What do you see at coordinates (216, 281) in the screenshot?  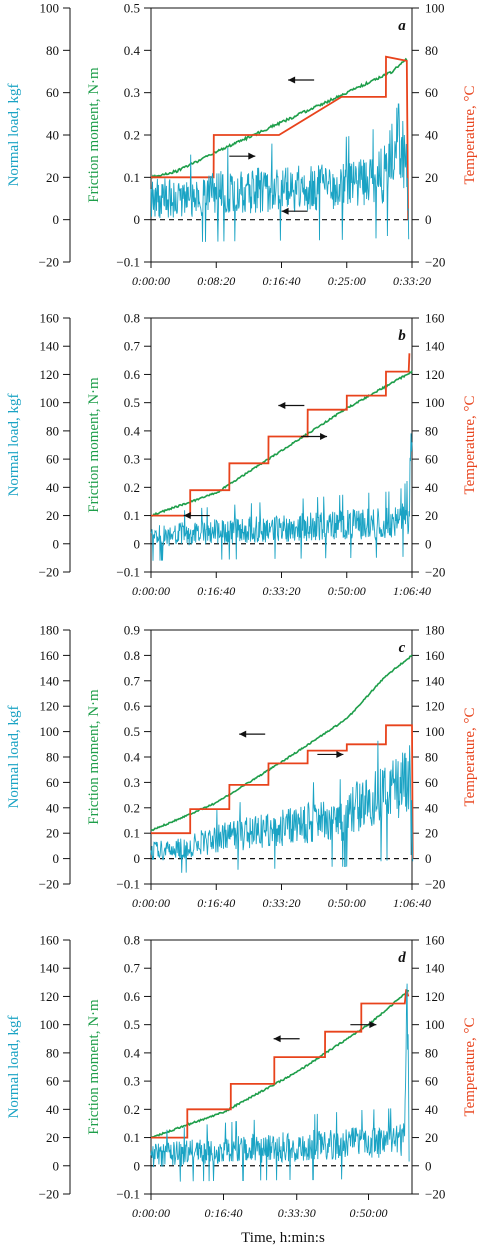 I see `x-axis-tick-label: 0:08:20` at bounding box center [216, 281].